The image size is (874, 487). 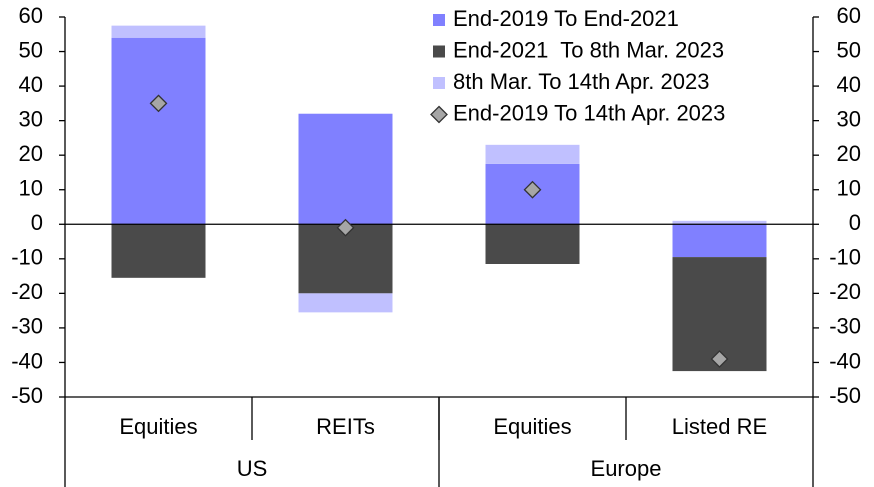 I want to click on y2-tick-label: 40, so click(x=849, y=84).